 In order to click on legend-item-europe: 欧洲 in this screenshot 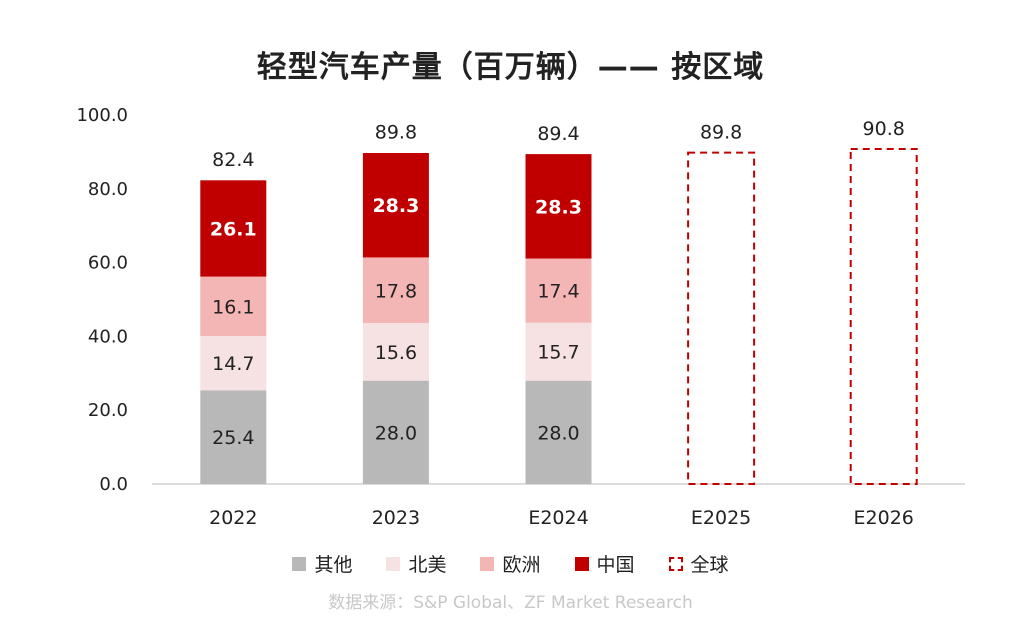, I will do `click(510, 563)`.